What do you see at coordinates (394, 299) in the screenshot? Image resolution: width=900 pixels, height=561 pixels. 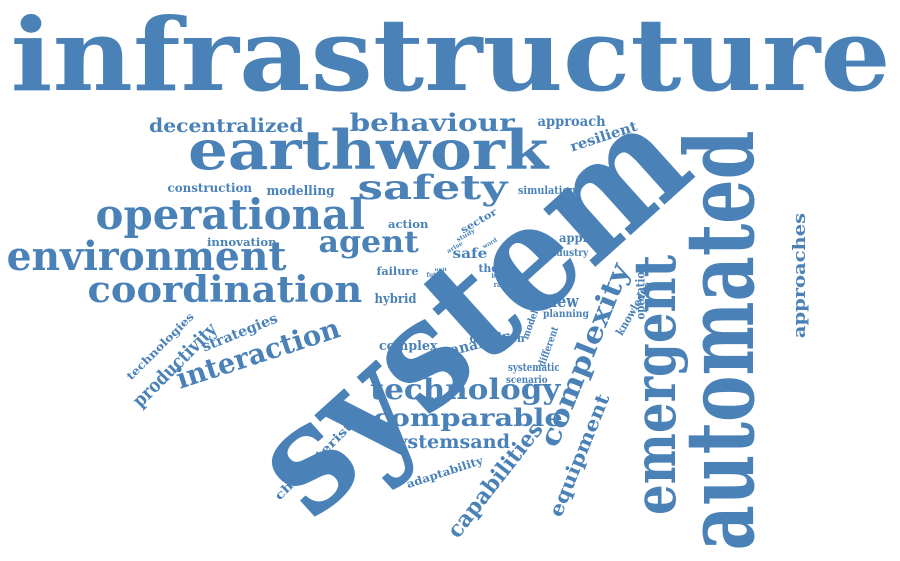 I see `word-hybrid: hybrid` at bounding box center [394, 299].